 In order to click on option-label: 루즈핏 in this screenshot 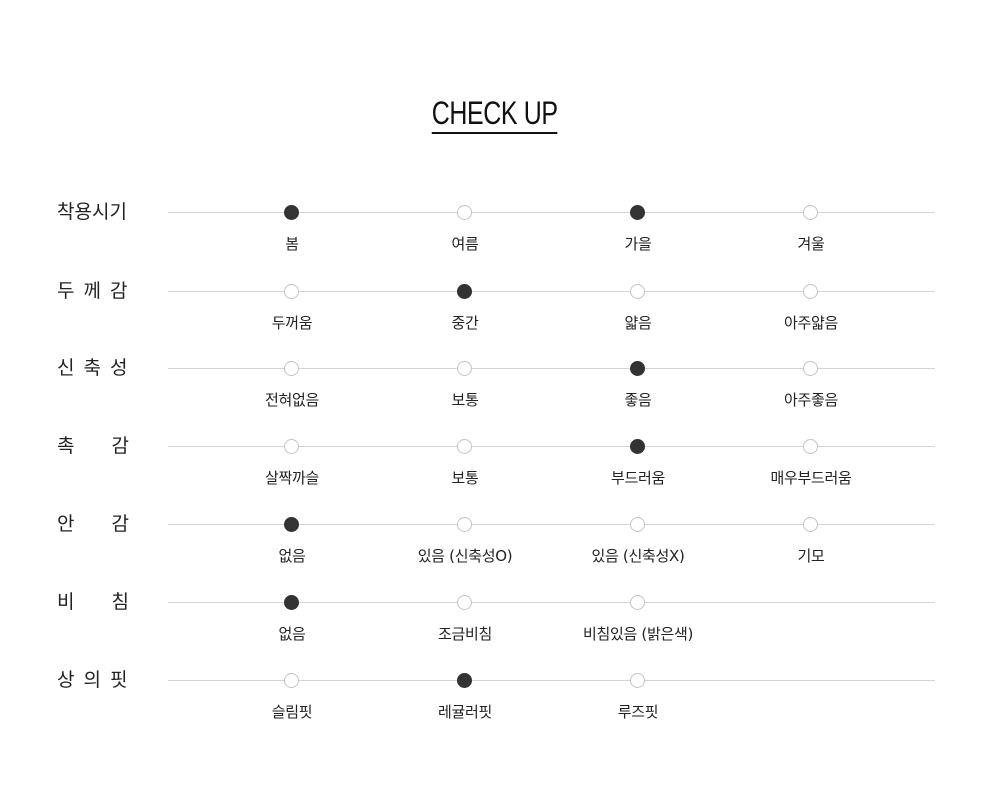, I will do `click(638, 712)`.